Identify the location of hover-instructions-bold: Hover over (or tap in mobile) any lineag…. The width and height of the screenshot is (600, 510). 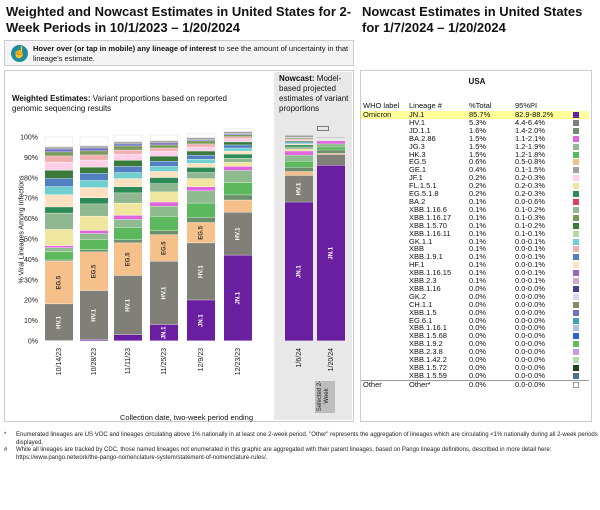
(125, 48).